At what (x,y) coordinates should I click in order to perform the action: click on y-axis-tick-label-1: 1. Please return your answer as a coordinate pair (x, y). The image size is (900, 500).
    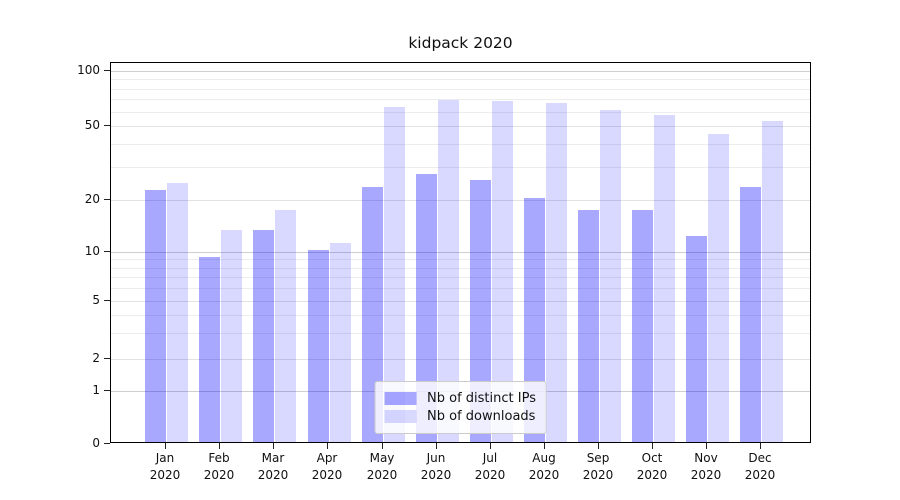
    Looking at the image, I should click on (96, 390).